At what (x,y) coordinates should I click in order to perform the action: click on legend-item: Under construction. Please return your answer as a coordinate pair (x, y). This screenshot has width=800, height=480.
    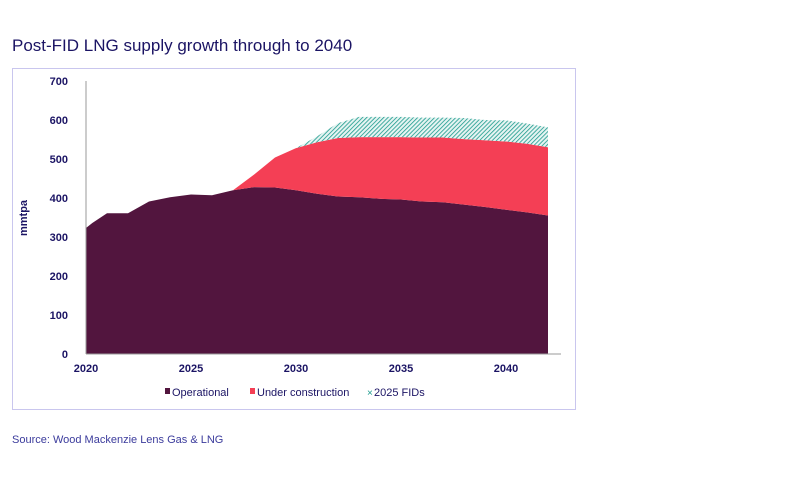
    Looking at the image, I should click on (299, 393).